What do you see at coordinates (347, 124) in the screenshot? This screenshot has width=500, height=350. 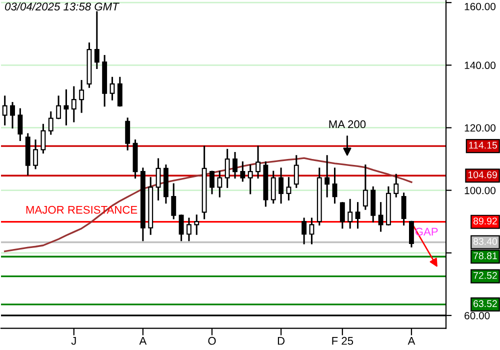 I see `annotation: MA 200` at bounding box center [347, 124].